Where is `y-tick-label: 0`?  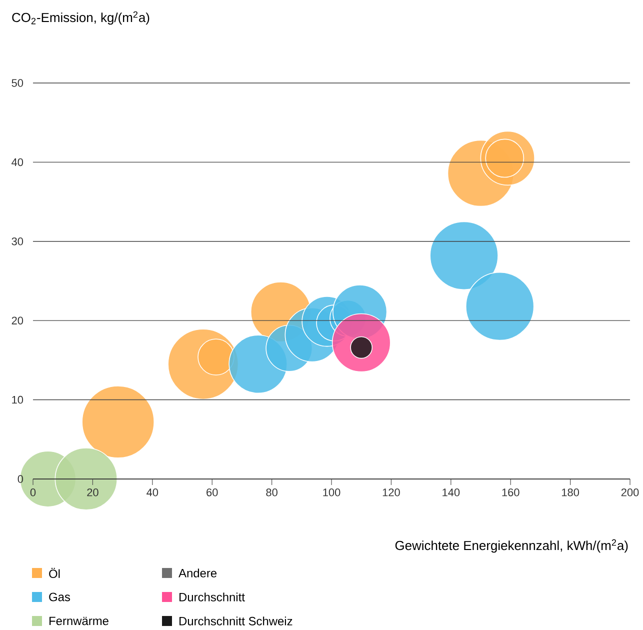 y-tick-label: 0 is located at coordinates (21, 479).